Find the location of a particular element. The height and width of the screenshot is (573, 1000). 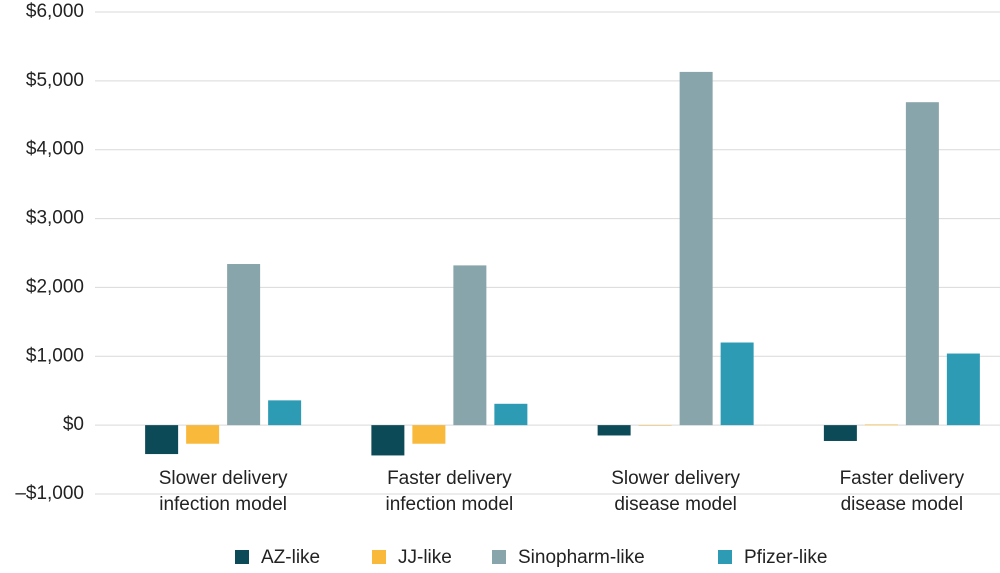

legend-label: AZ-like is located at coordinates (290, 557).